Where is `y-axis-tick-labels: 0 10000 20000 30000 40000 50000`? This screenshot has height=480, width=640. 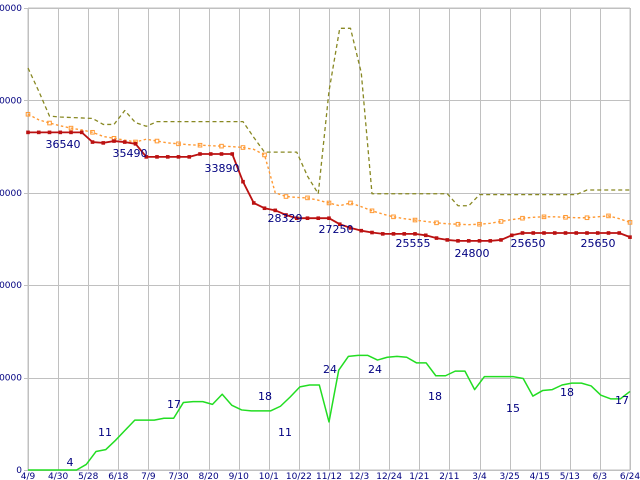 y-axis-tick-labels: 0 10000 20000 30000 40000 50000 is located at coordinates (11, 240).